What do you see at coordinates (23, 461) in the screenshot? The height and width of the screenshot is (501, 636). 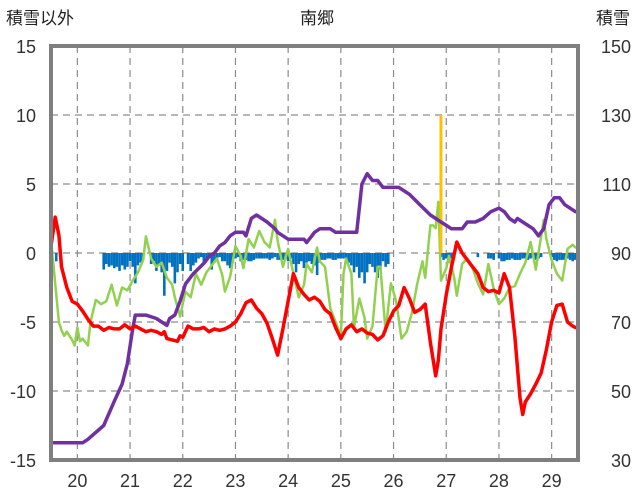 I see `left-tick-label: -15` at bounding box center [23, 461].